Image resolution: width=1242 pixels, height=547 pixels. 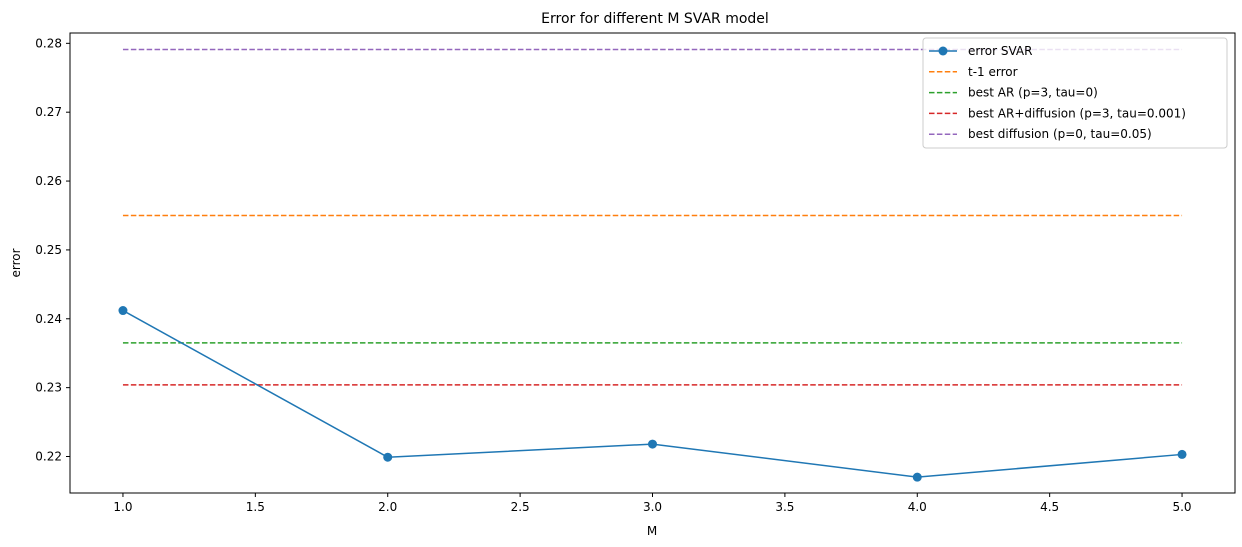 I want to click on legend-label: best AR+diffusion (p=3, tau=0.001), so click(x=1077, y=113).